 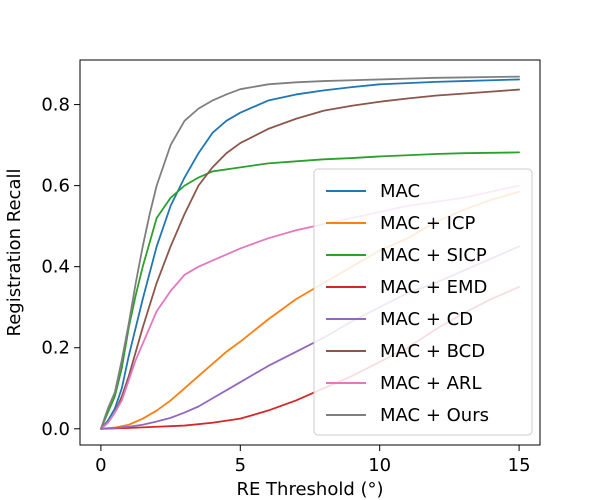 I want to click on y-axis: 0.0 0.2 0.4 0.6 0.8, so click(x=60, y=267).